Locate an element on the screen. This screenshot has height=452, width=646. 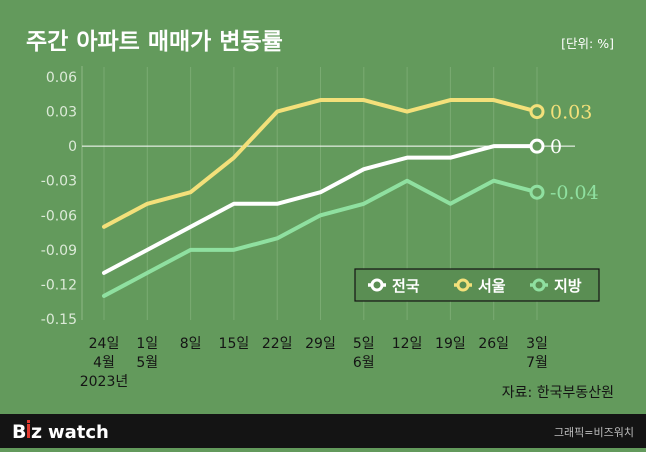
legend-box is located at coordinates (477, 285).